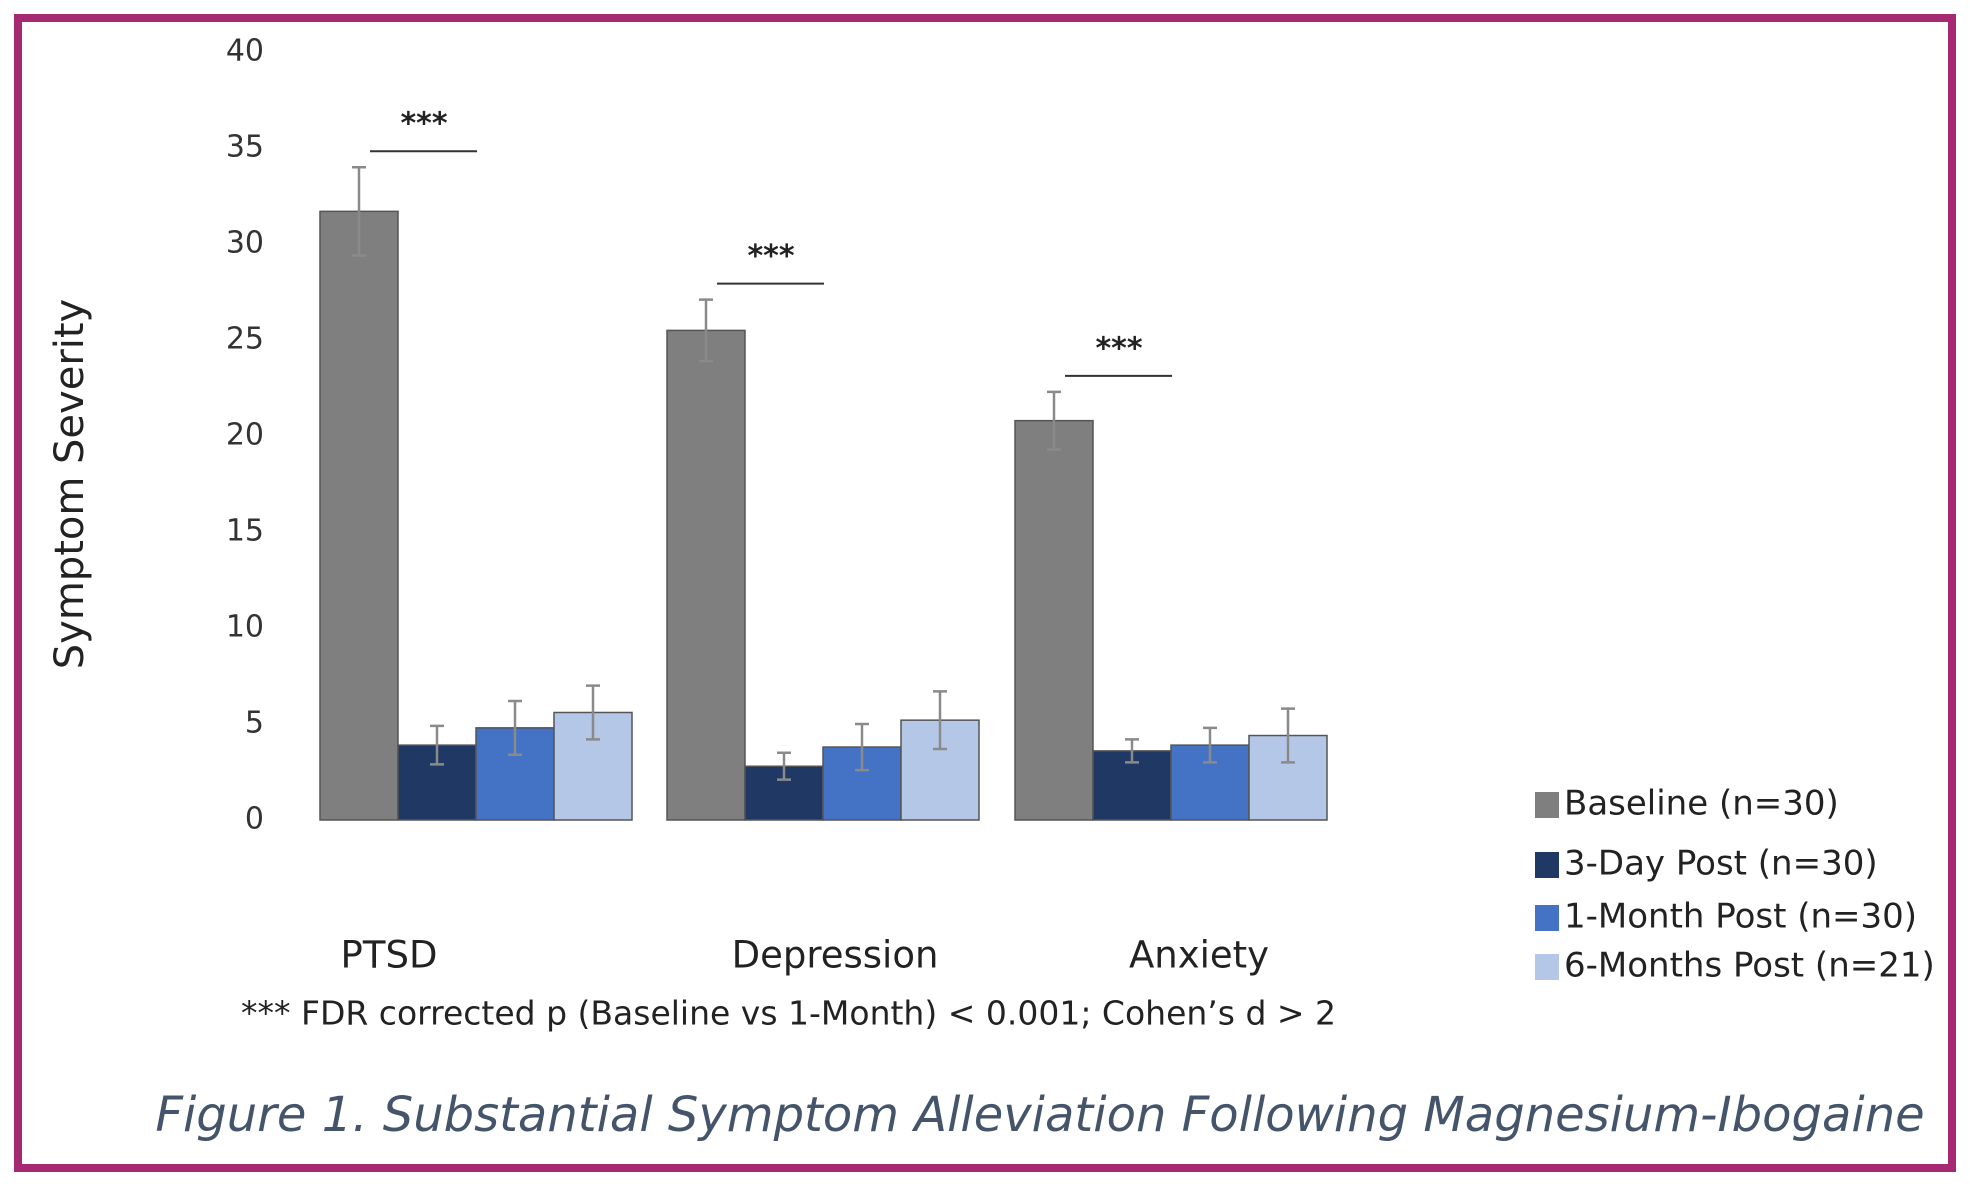  I want to click on y-tick-label: 5, so click(254, 723).